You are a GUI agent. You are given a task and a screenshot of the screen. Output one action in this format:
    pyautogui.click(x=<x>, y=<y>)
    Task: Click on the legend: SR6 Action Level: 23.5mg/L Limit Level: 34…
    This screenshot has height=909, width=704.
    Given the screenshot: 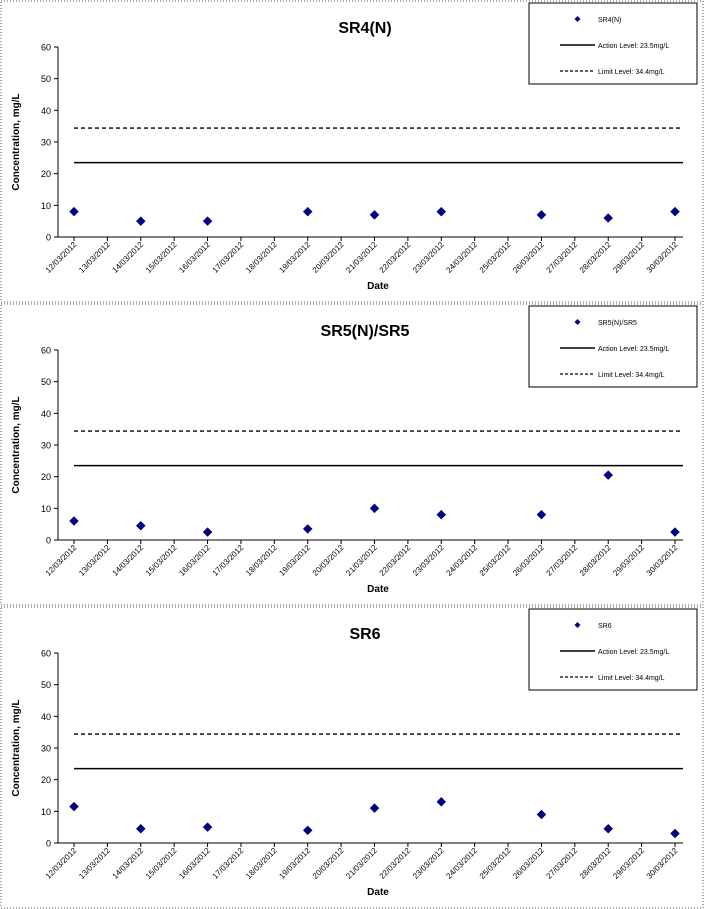 What is the action you would take?
    pyautogui.click(x=613, y=649)
    